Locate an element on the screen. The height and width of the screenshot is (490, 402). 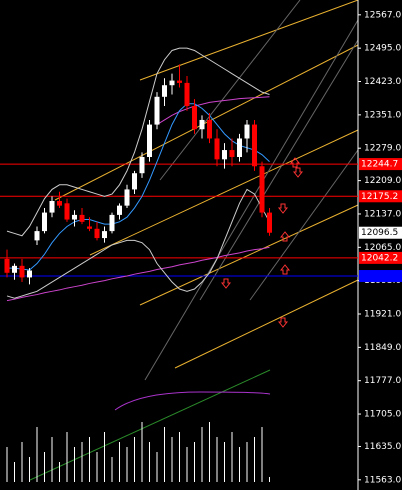
price-label: 12244.7 is located at coordinates (379, 165).